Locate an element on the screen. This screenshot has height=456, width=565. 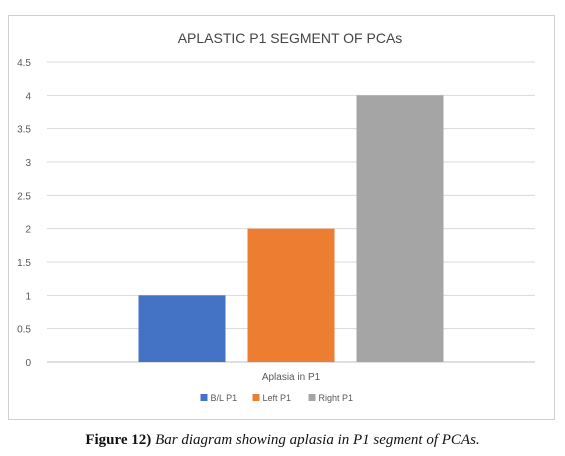
y-tick-label: 4.5 is located at coordinates (24, 63).